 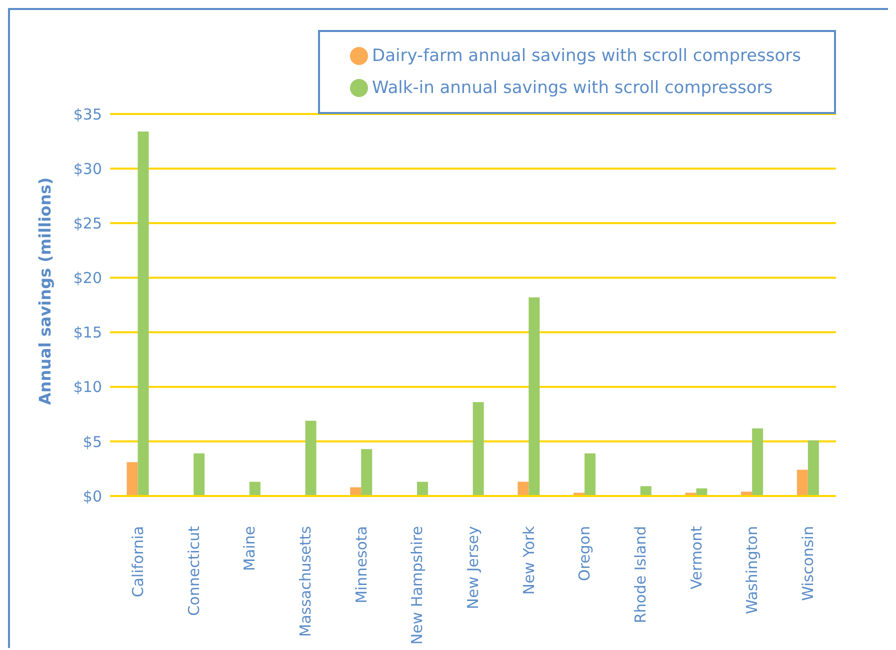 What do you see at coordinates (752, 570) in the screenshot?
I see `x-tick-label: Washington` at bounding box center [752, 570].